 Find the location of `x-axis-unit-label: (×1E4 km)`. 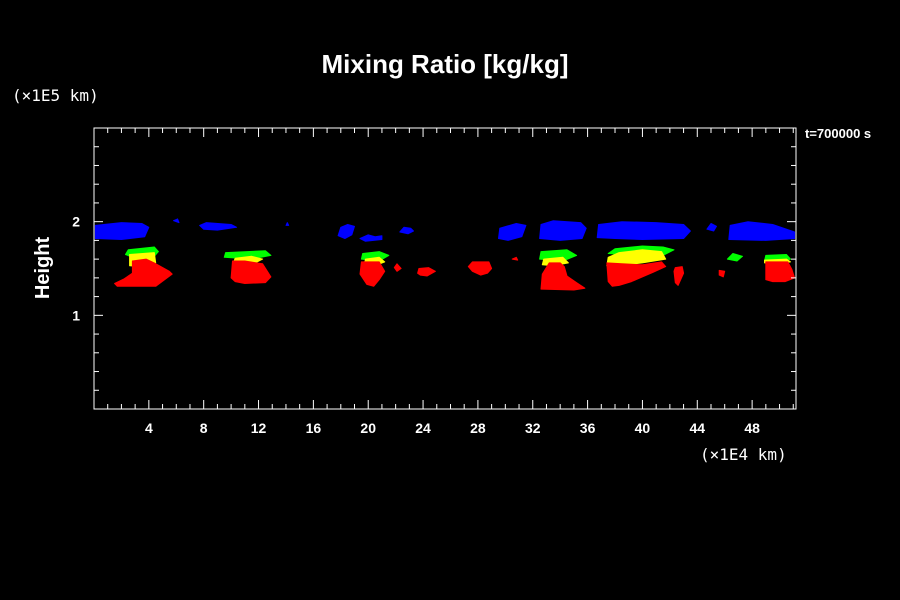

x-axis-unit-label: (×1E4 km) is located at coordinates (743, 454).